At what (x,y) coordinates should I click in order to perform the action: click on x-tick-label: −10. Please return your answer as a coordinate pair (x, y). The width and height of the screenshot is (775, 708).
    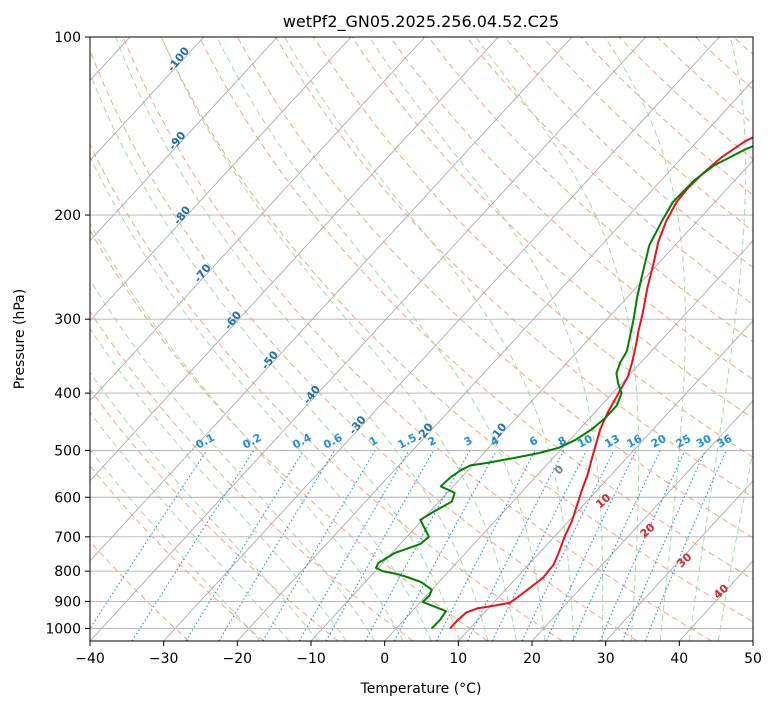
    Looking at the image, I should click on (311, 659).